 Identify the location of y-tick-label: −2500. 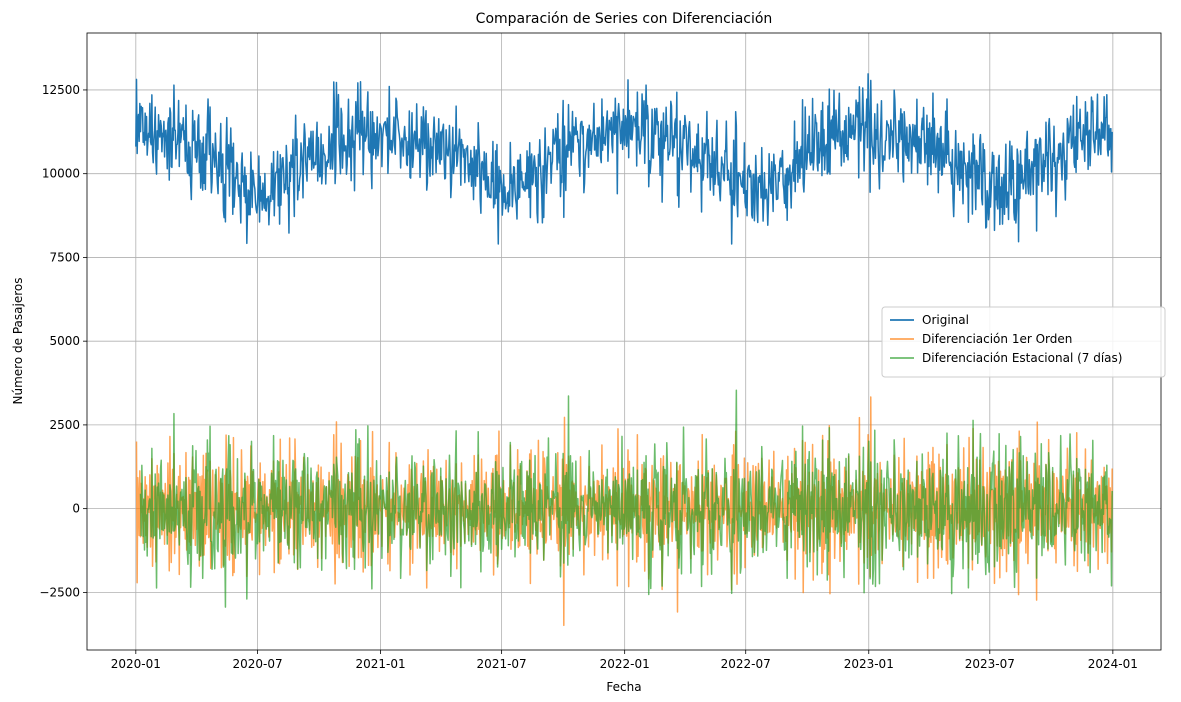
(59, 592).